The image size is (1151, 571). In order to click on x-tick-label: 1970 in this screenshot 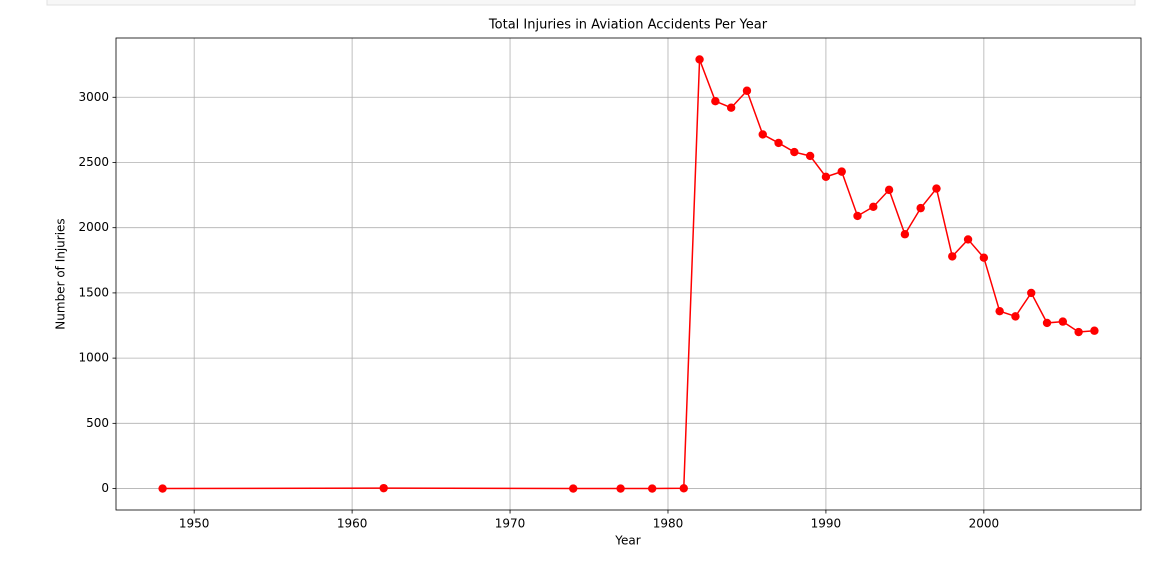, I will do `click(510, 524)`.